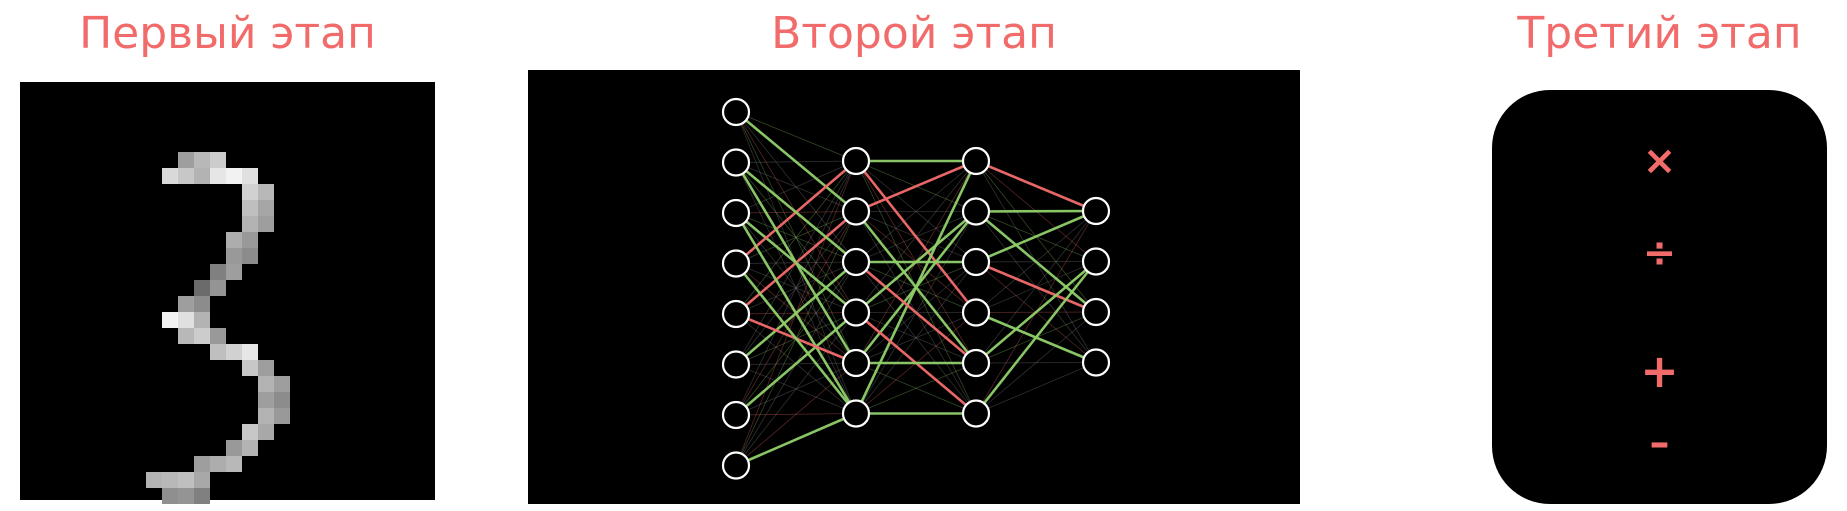 The height and width of the screenshot is (511, 1847). Describe the element at coordinates (1659, 371) in the screenshot. I see `plus-icon: +` at that location.